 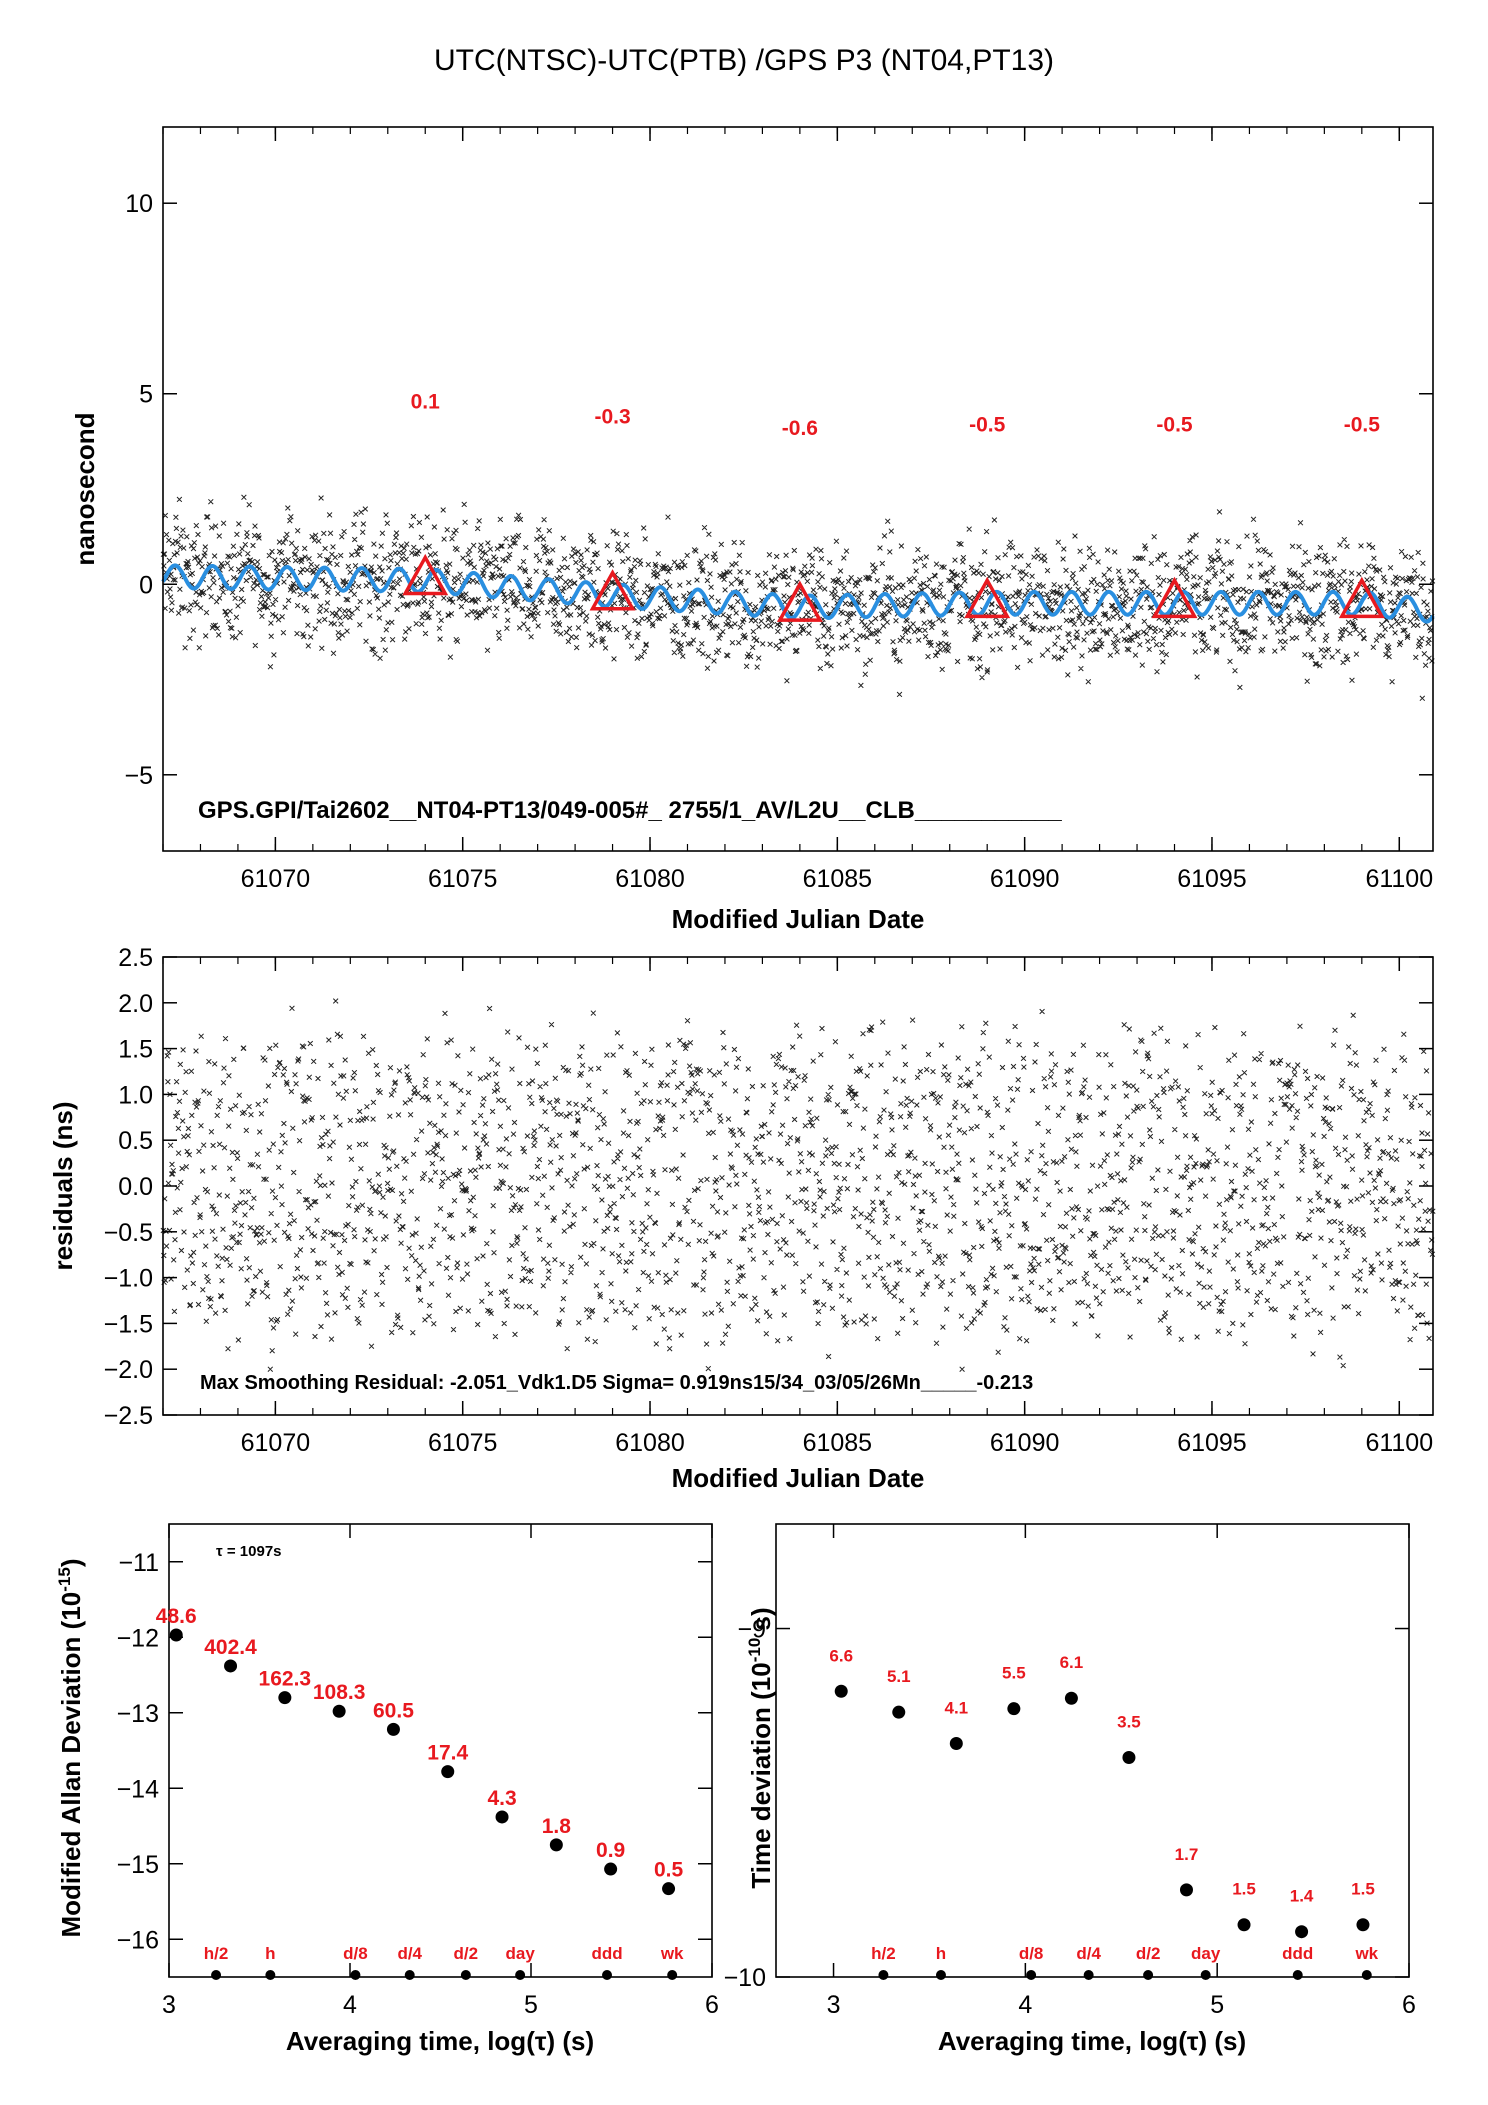 What do you see at coordinates (447, 1753) in the screenshot?
I see `allan-deviation-point-label-5: 17.4` at bounding box center [447, 1753].